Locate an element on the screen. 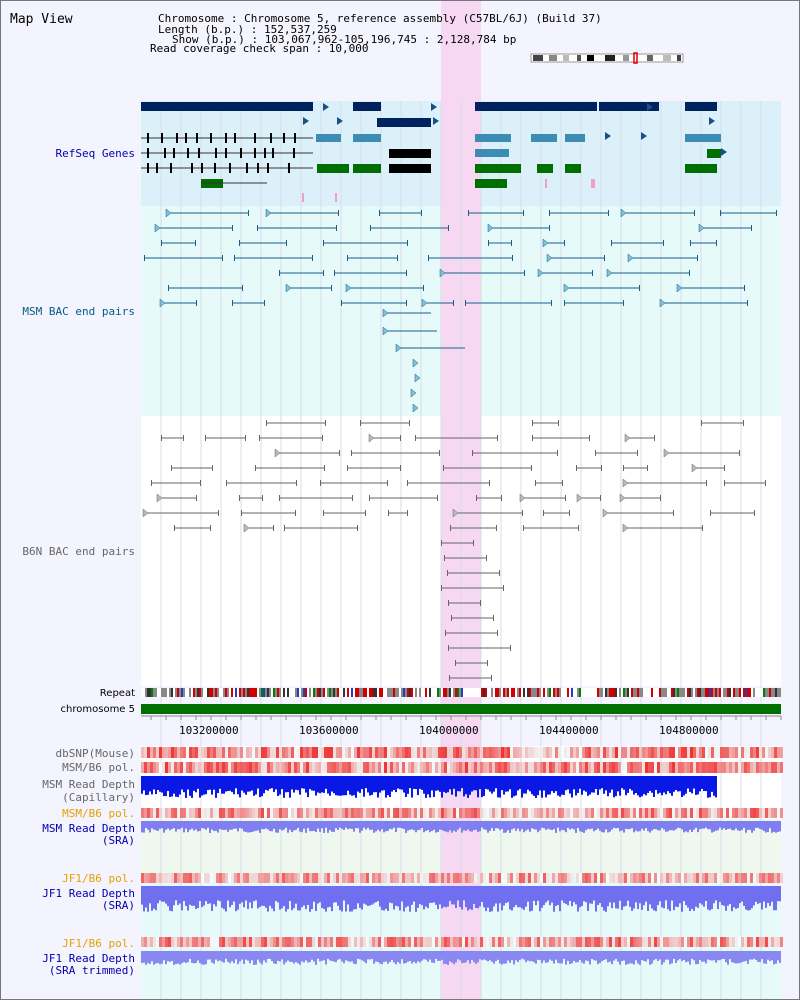  axis-tick-label: 104400000 is located at coordinates (569, 730).